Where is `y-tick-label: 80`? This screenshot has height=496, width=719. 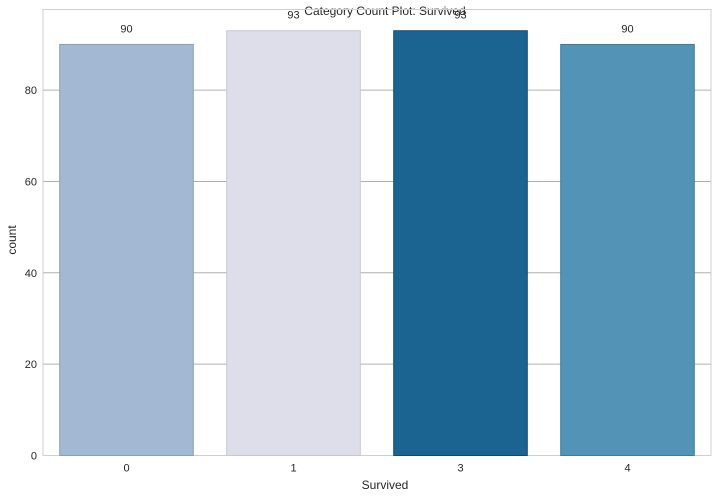 y-tick-label: 80 is located at coordinates (31, 91).